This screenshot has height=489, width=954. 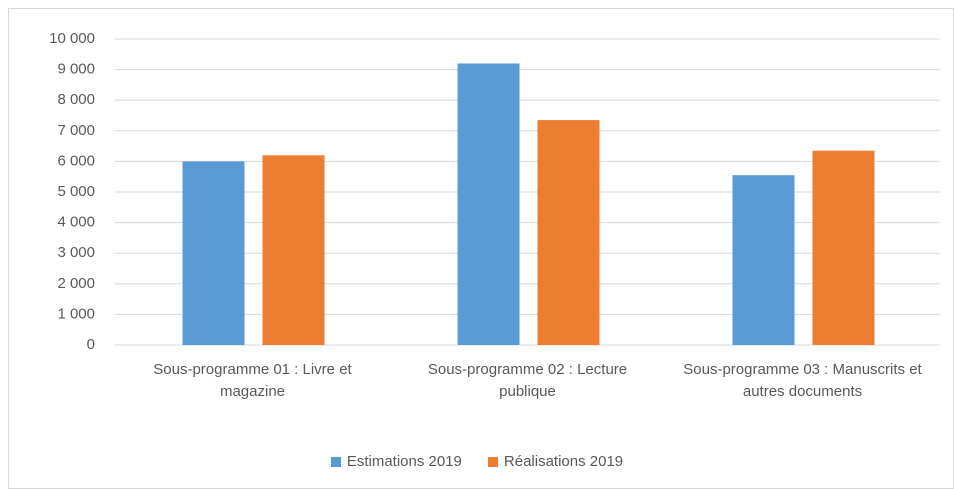 What do you see at coordinates (76, 99) in the screenshot?
I see `y-tick-label: 8 000` at bounding box center [76, 99].